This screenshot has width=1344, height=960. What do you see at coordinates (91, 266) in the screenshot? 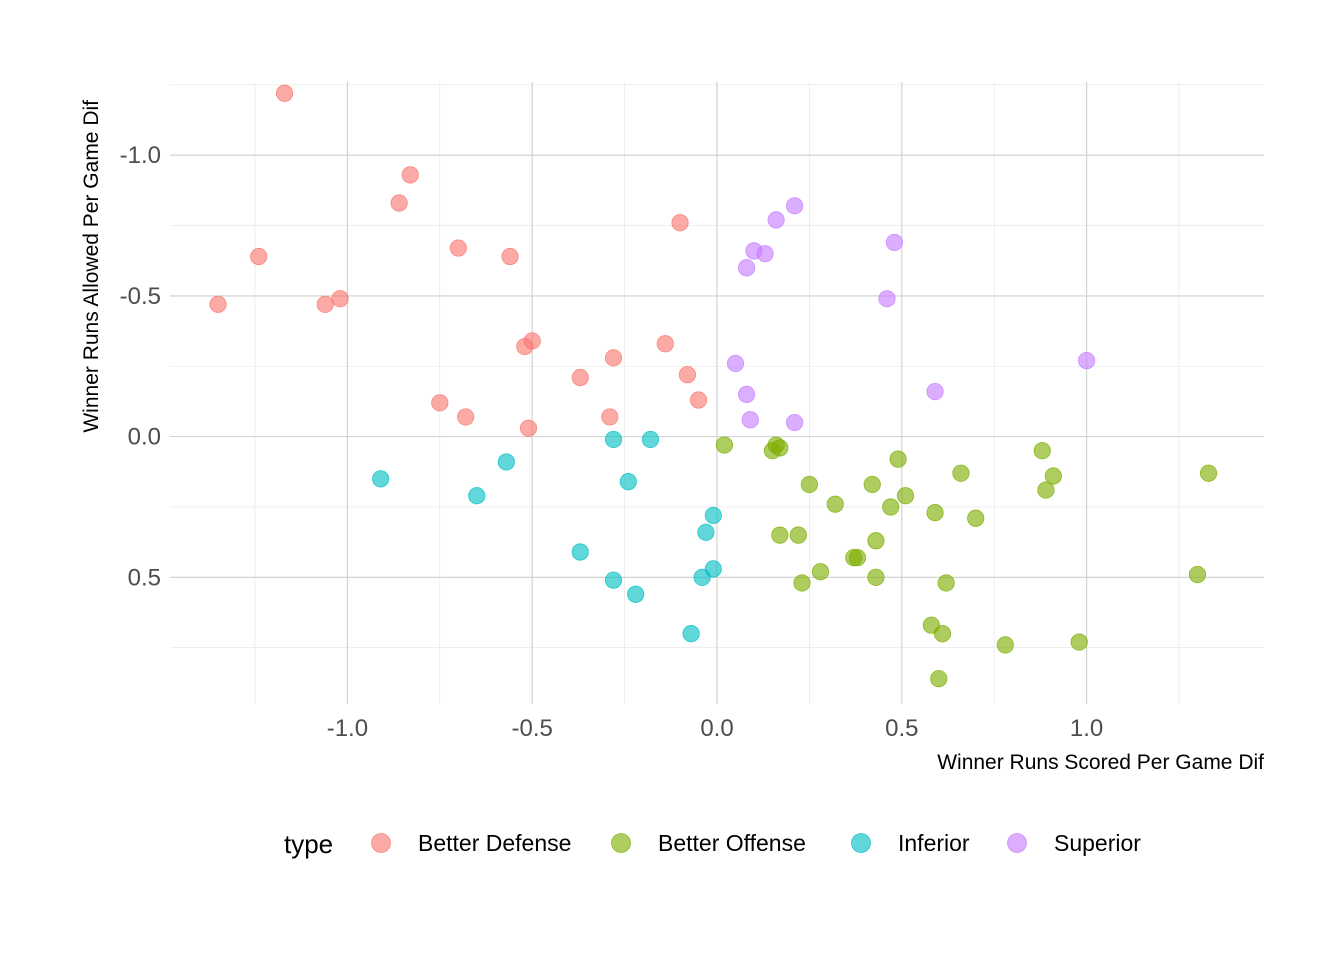
I see `y-axis-title: Winner Runs Allowed Per Game Dif` at bounding box center [91, 266].